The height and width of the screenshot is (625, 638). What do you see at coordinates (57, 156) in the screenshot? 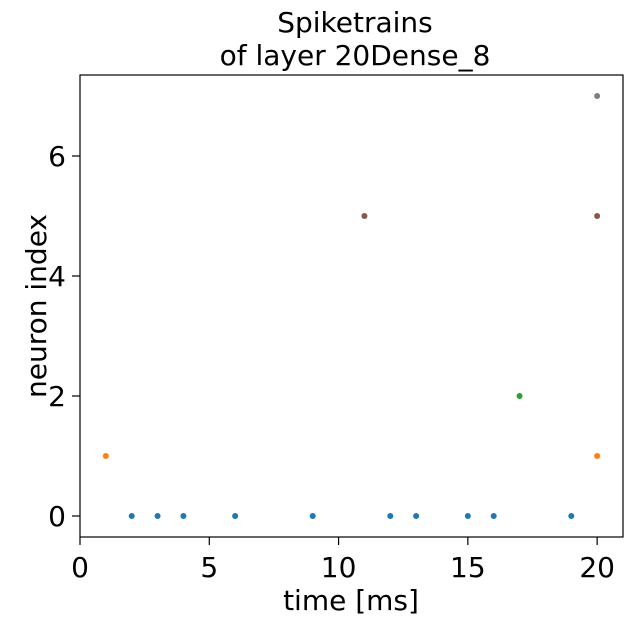
I see `y-tick-label: 6` at bounding box center [57, 156].